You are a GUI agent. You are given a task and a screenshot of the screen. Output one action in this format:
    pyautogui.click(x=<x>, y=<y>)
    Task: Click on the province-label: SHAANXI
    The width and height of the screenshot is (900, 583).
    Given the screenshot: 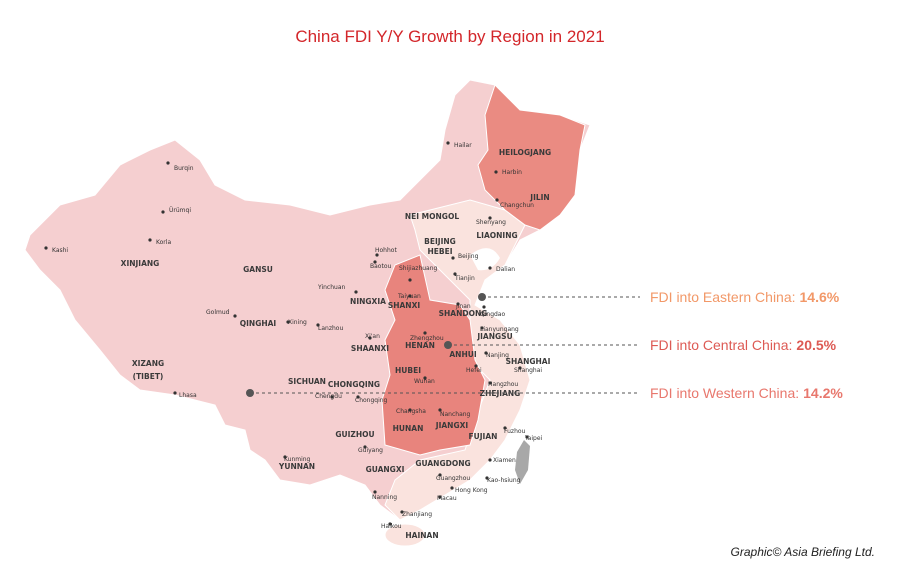 What is the action you would take?
    pyautogui.click(x=370, y=348)
    